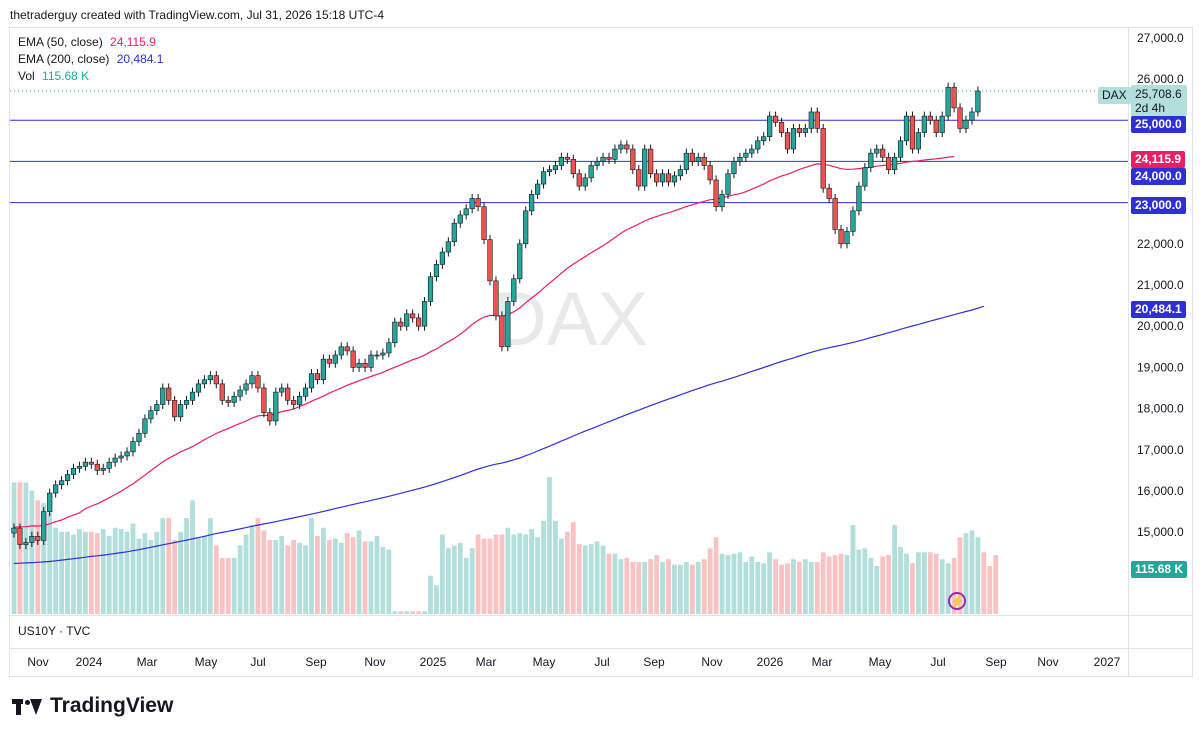 The width and height of the screenshot is (1203, 737). What do you see at coordinates (53, 76) in the screenshot?
I see `volume-legend: Vol 115.68 K` at bounding box center [53, 76].